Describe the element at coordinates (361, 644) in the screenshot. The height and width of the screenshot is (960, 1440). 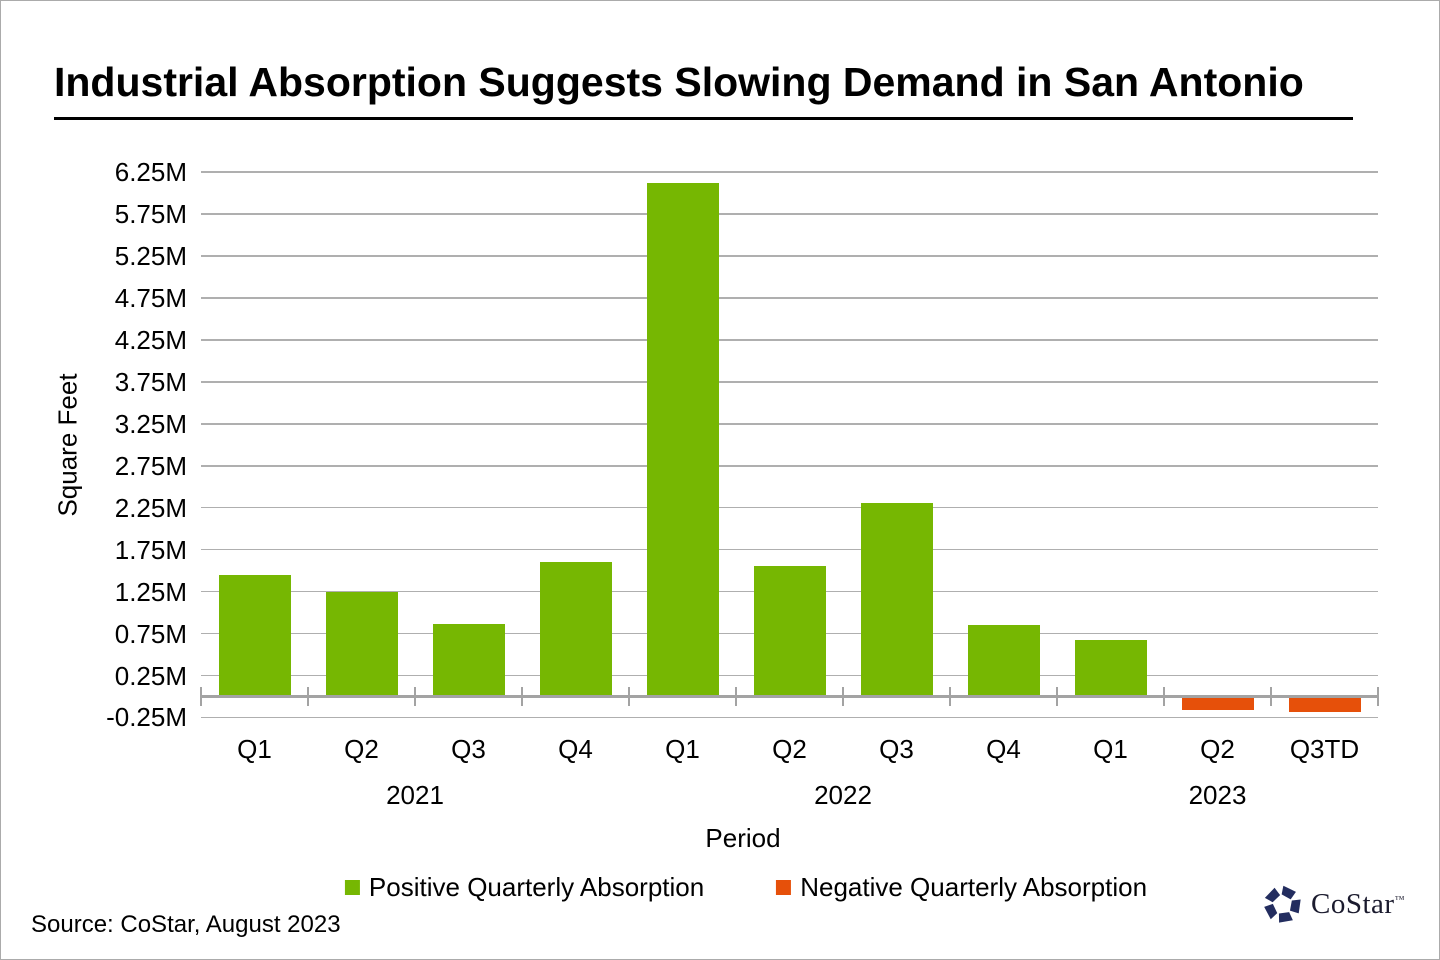
I see `bar-q2-2021` at that location.